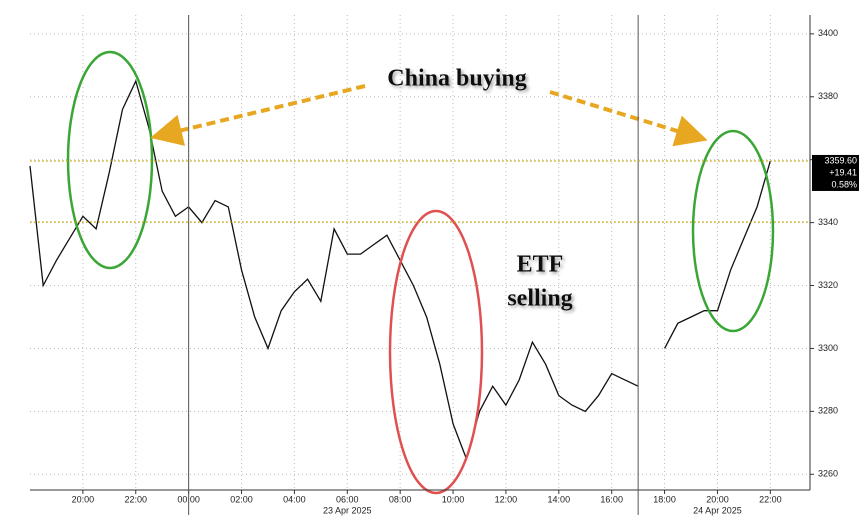 The width and height of the screenshot is (859, 523). I want to click on annotation: China buying, so click(456, 79).